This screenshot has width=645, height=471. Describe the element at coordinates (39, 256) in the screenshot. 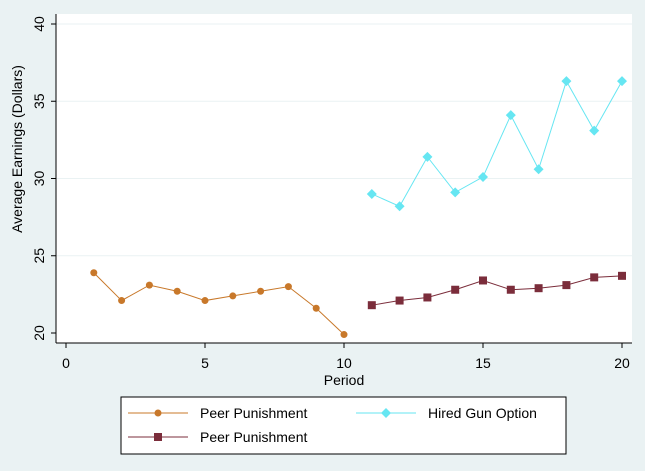

I see `y-tick-label: 25` at that location.